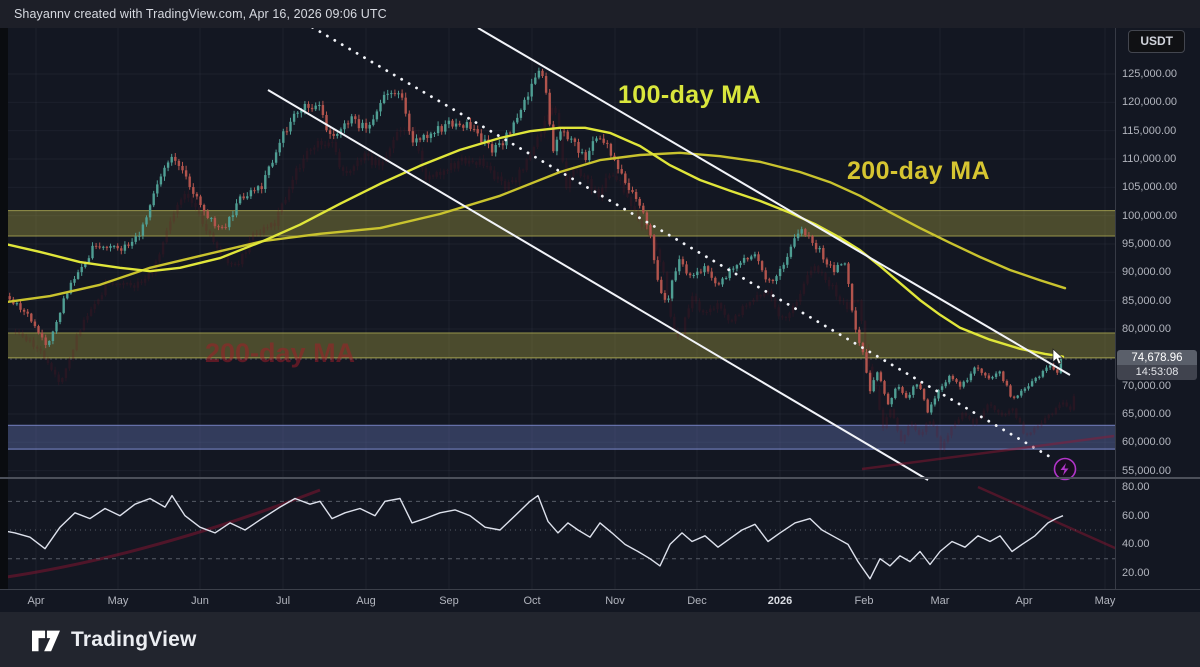 The width and height of the screenshot is (1200, 667). I want to click on bar-countdown: 14:53:08, so click(1157, 372).